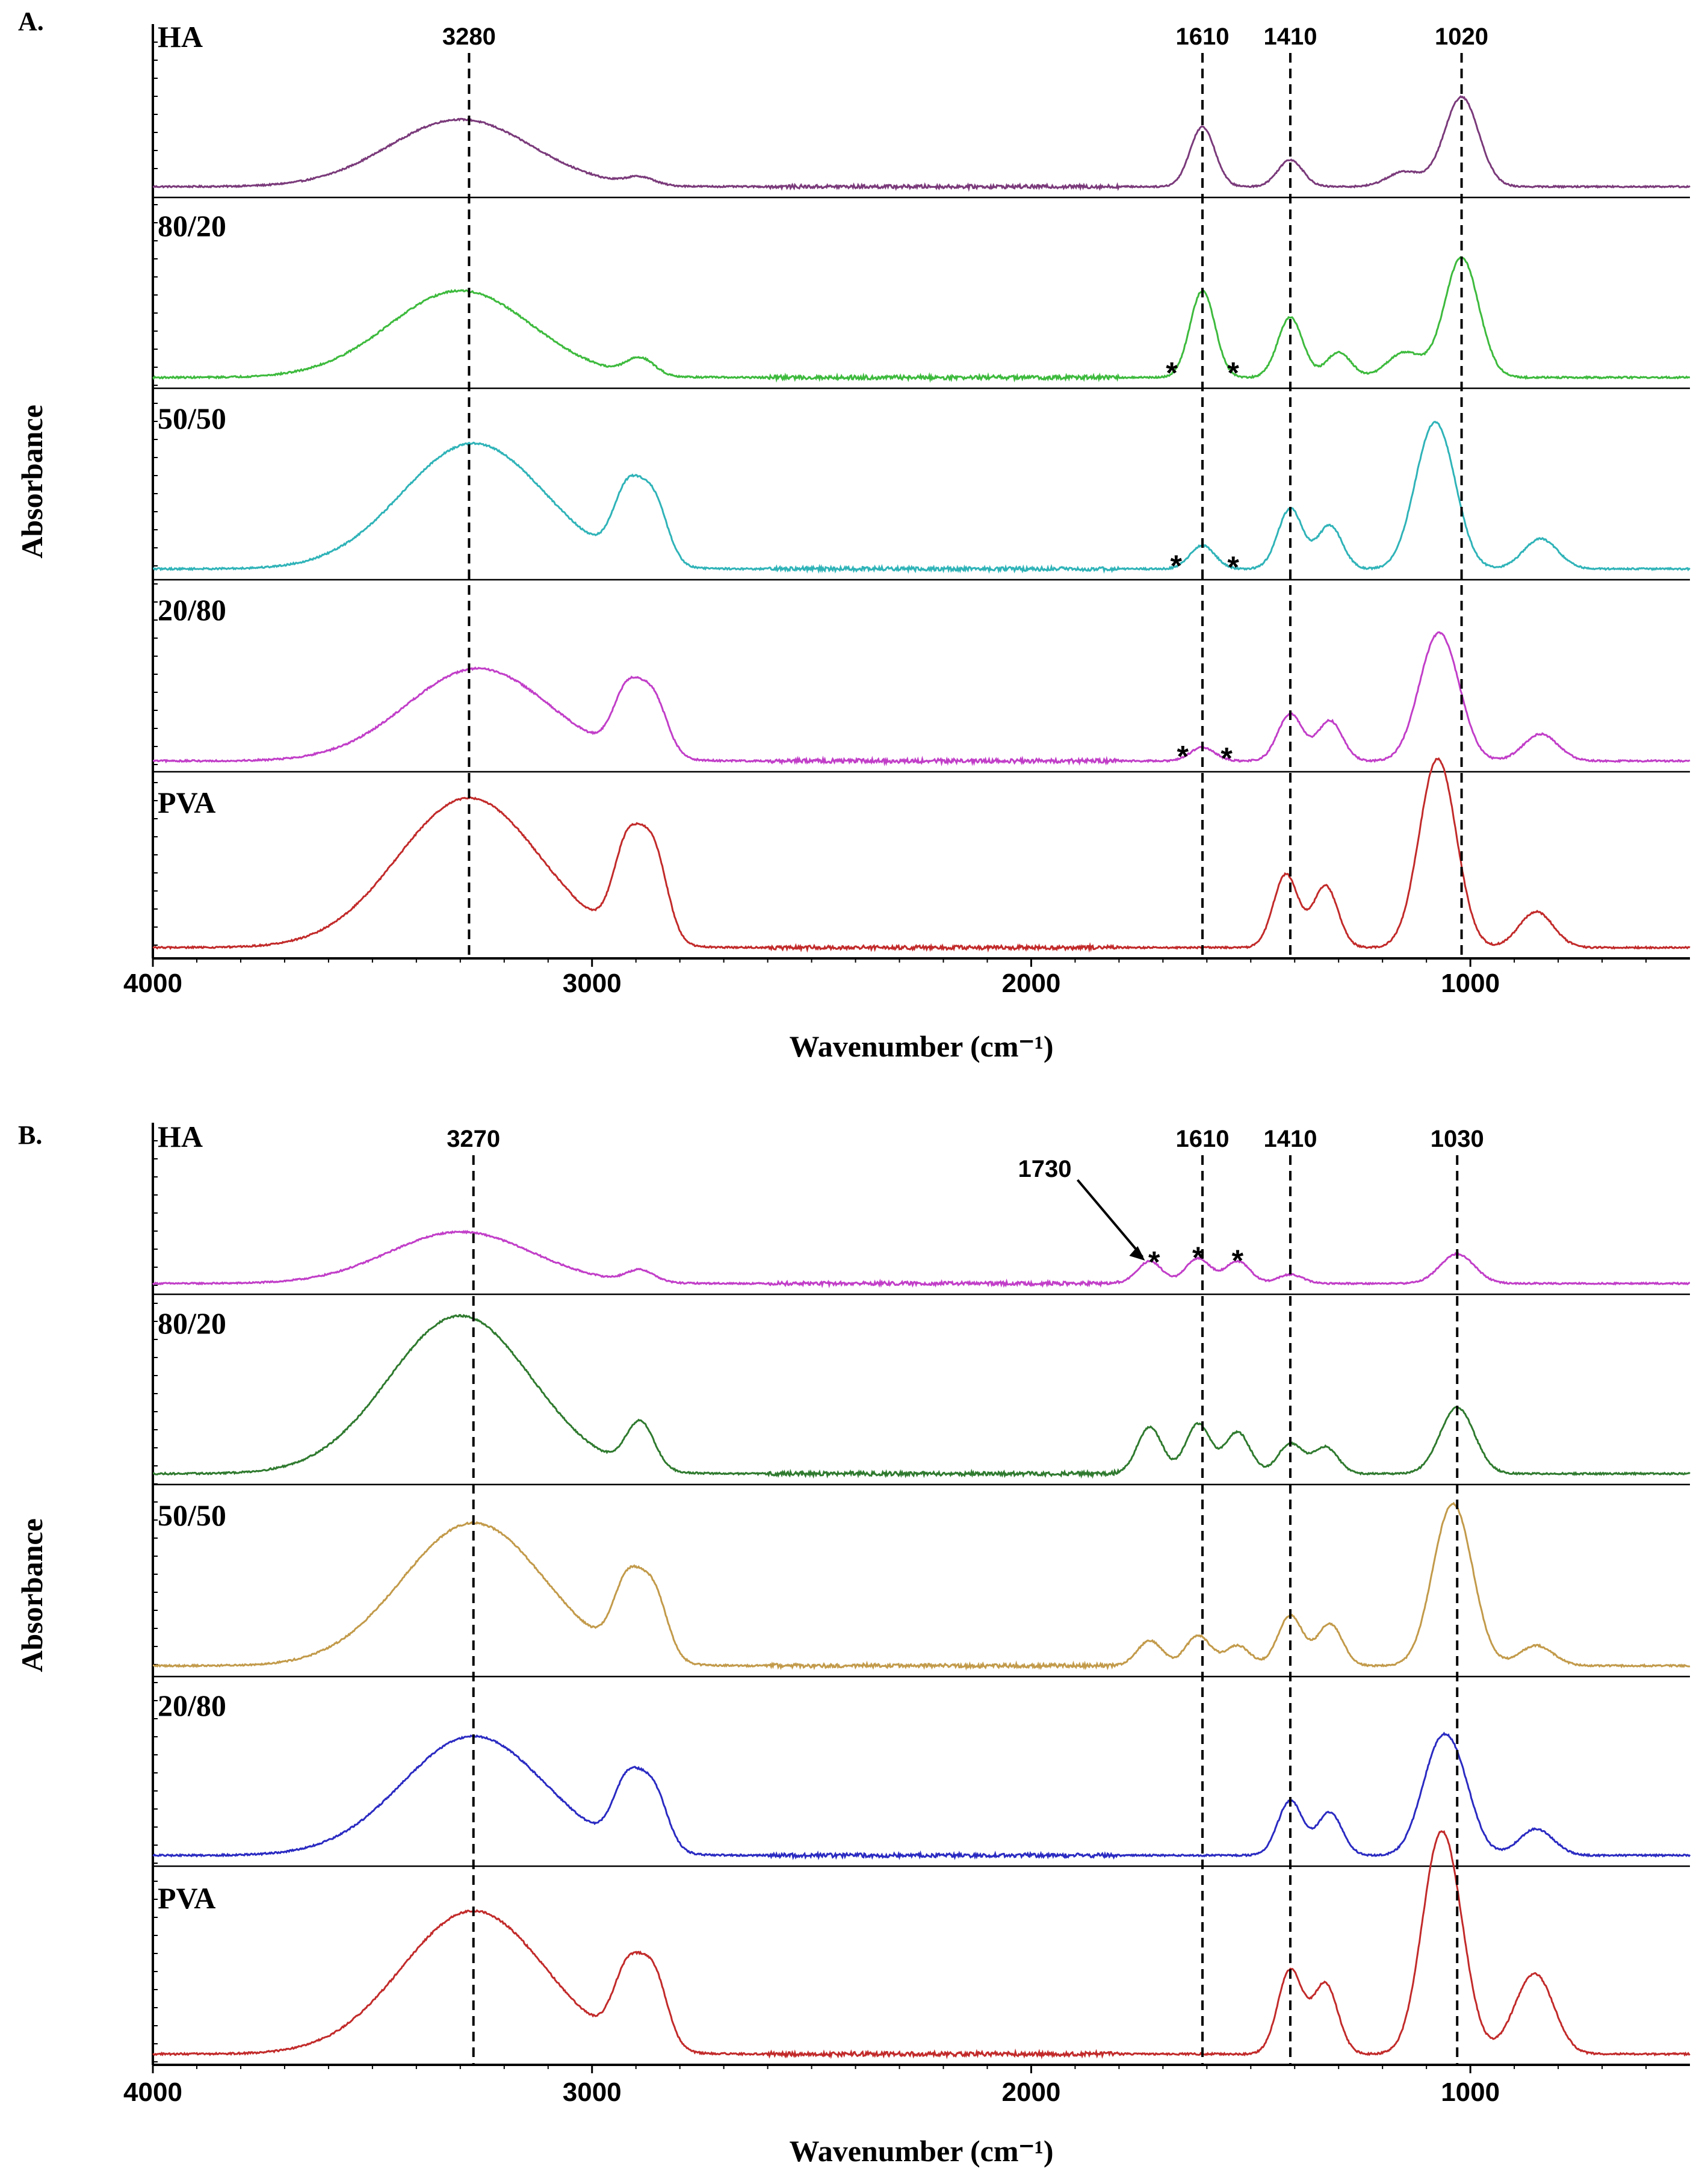  What do you see at coordinates (1109, 1218) in the screenshot?
I see `annotation-arrow` at bounding box center [1109, 1218].